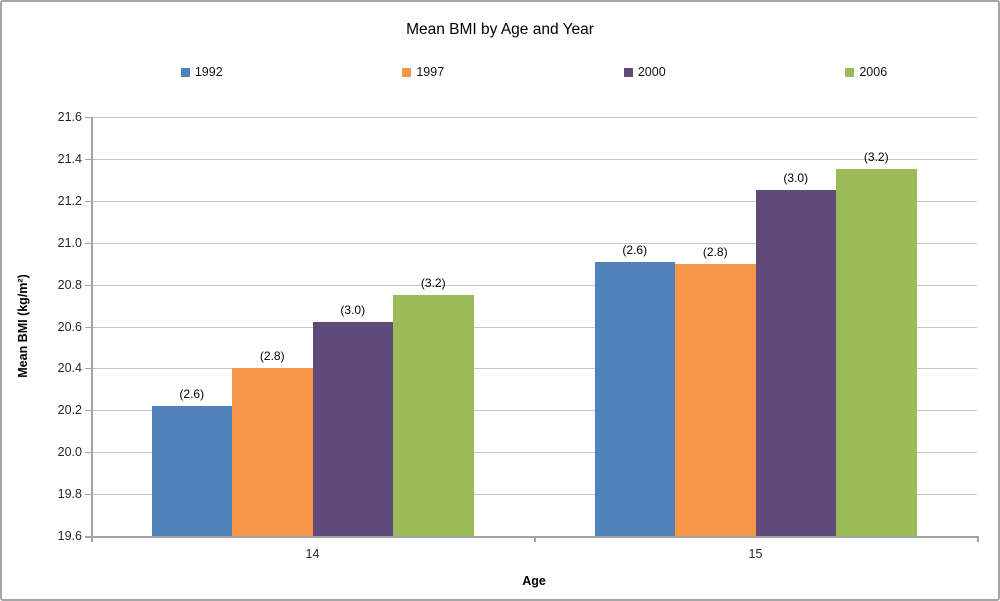 The image size is (1000, 601). What do you see at coordinates (208, 72) in the screenshot?
I see `legend-label: 1992` at bounding box center [208, 72].